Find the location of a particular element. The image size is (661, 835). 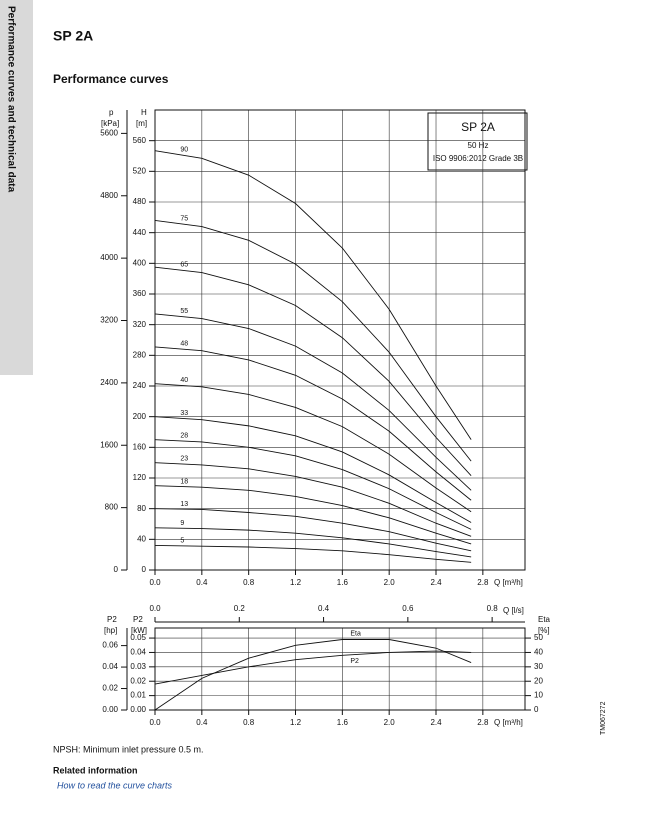

curve-label: 40 is located at coordinates (184, 380).